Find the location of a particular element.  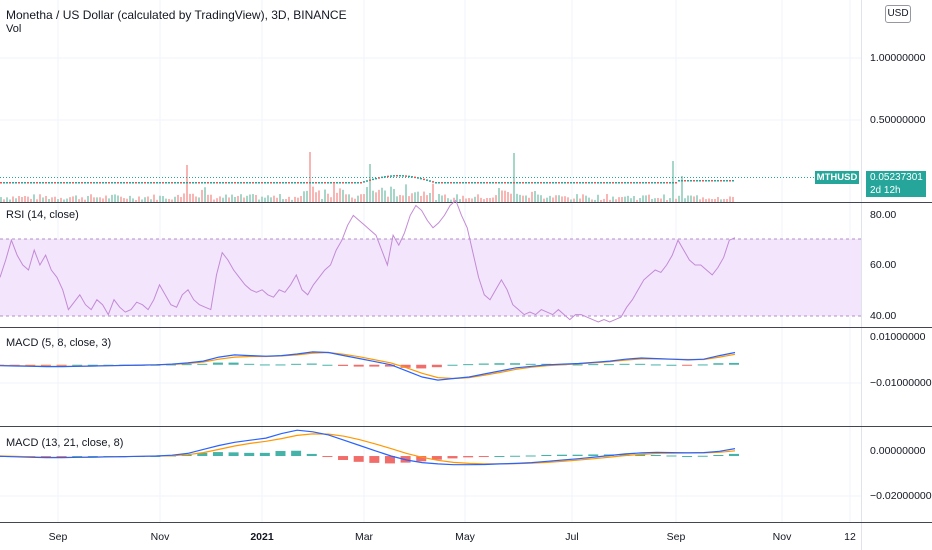

time-tick: 12 is located at coordinates (850, 537).